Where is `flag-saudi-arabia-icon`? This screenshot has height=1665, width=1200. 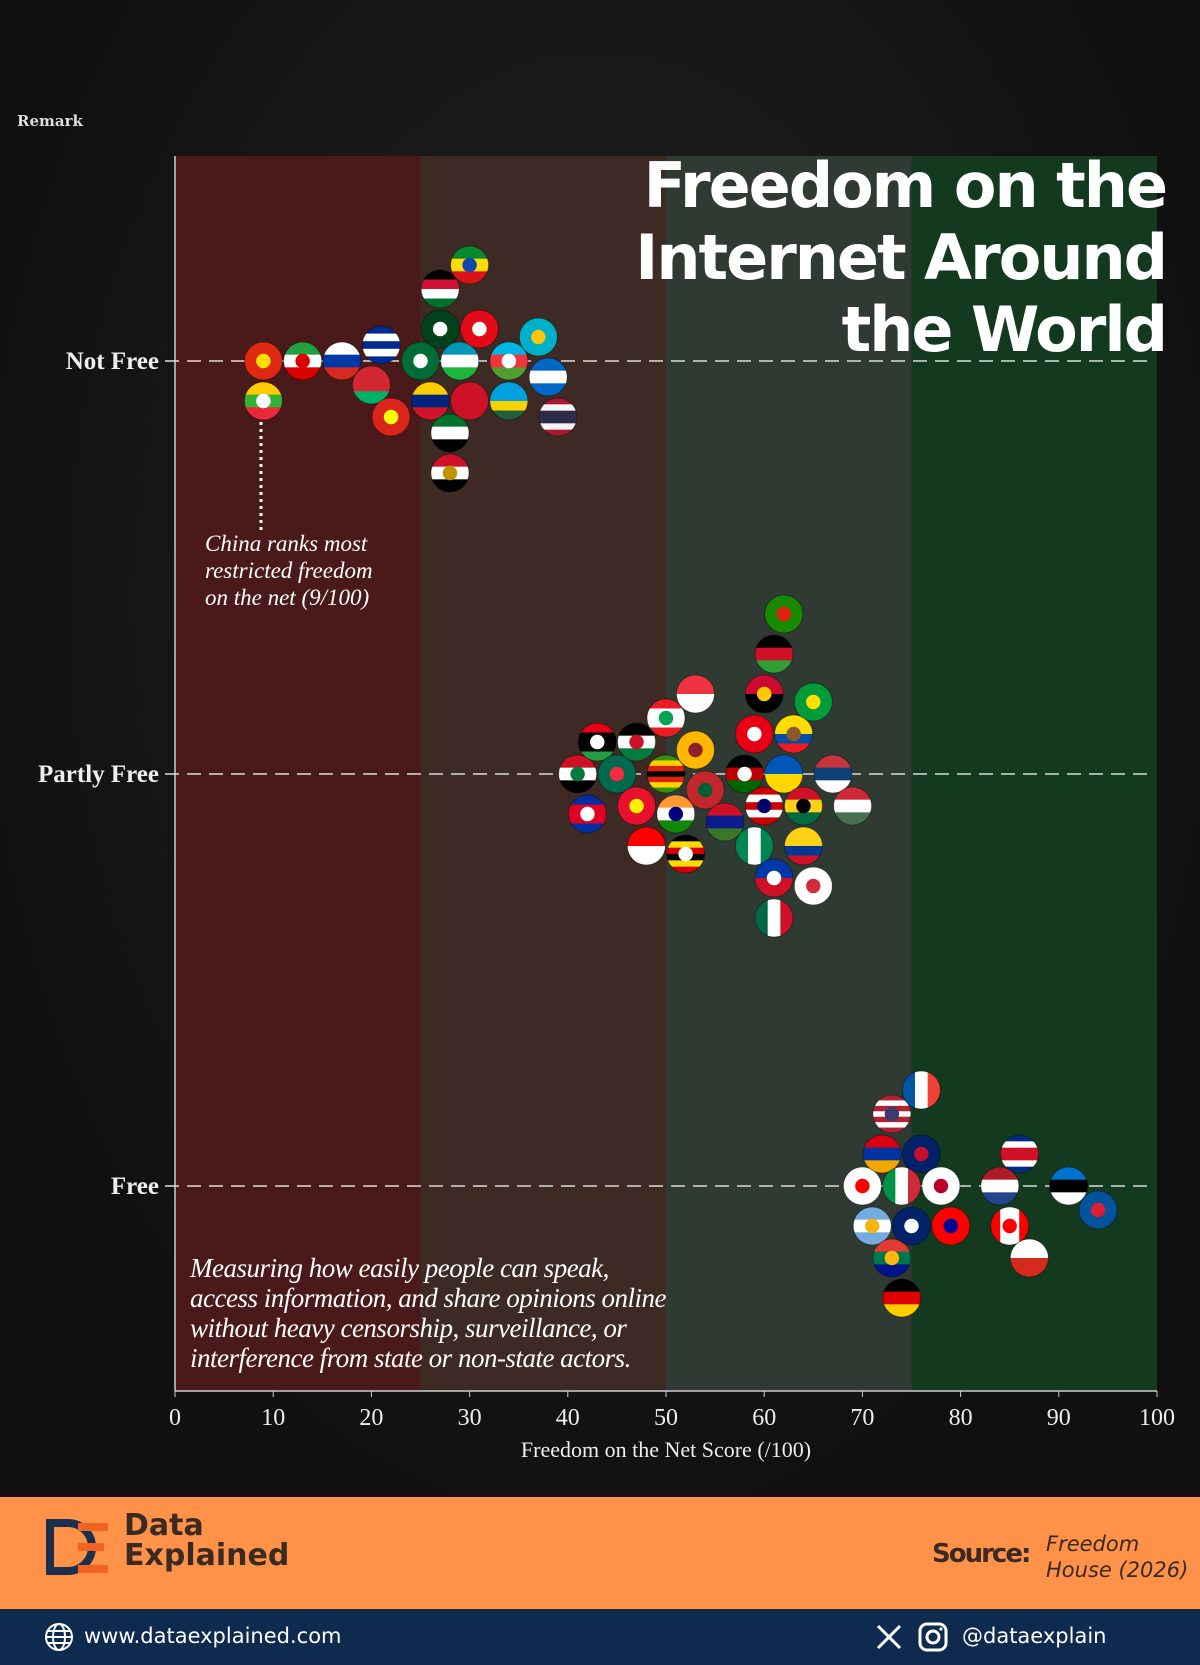 flag-saudi-arabia-icon is located at coordinates (420, 361).